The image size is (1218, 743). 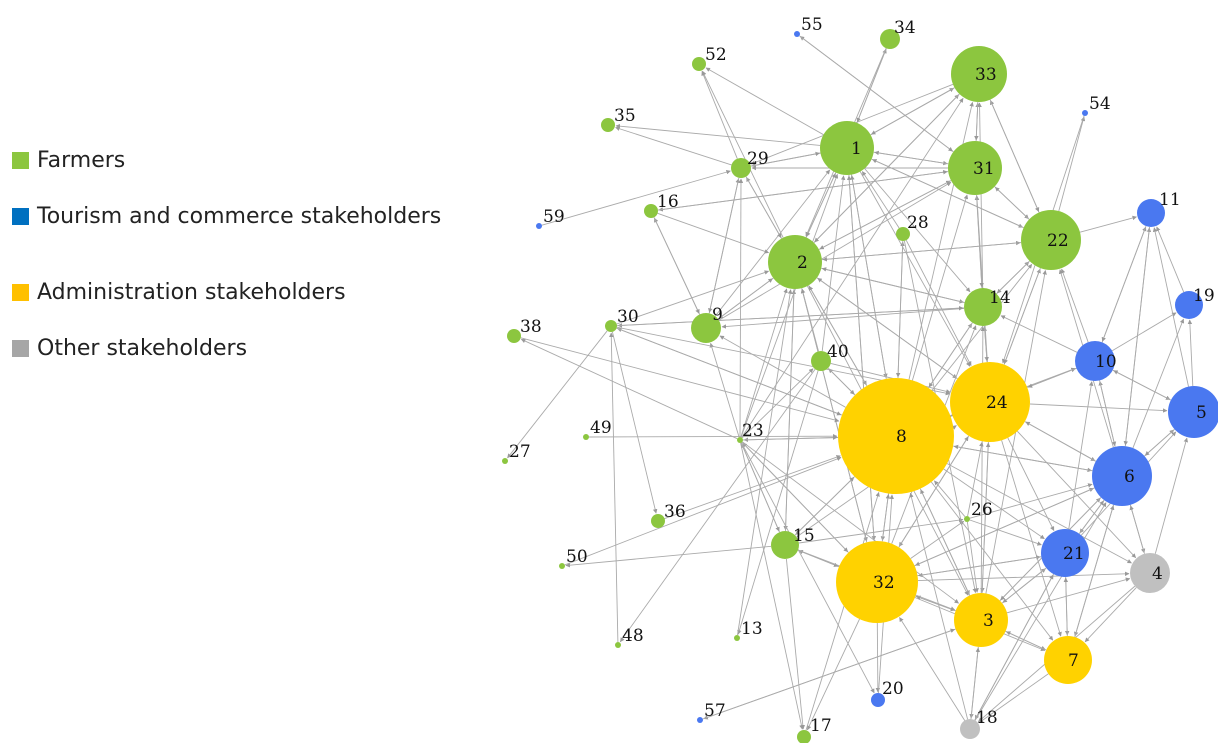 I want to click on node-label-50: 50, so click(x=577, y=557).